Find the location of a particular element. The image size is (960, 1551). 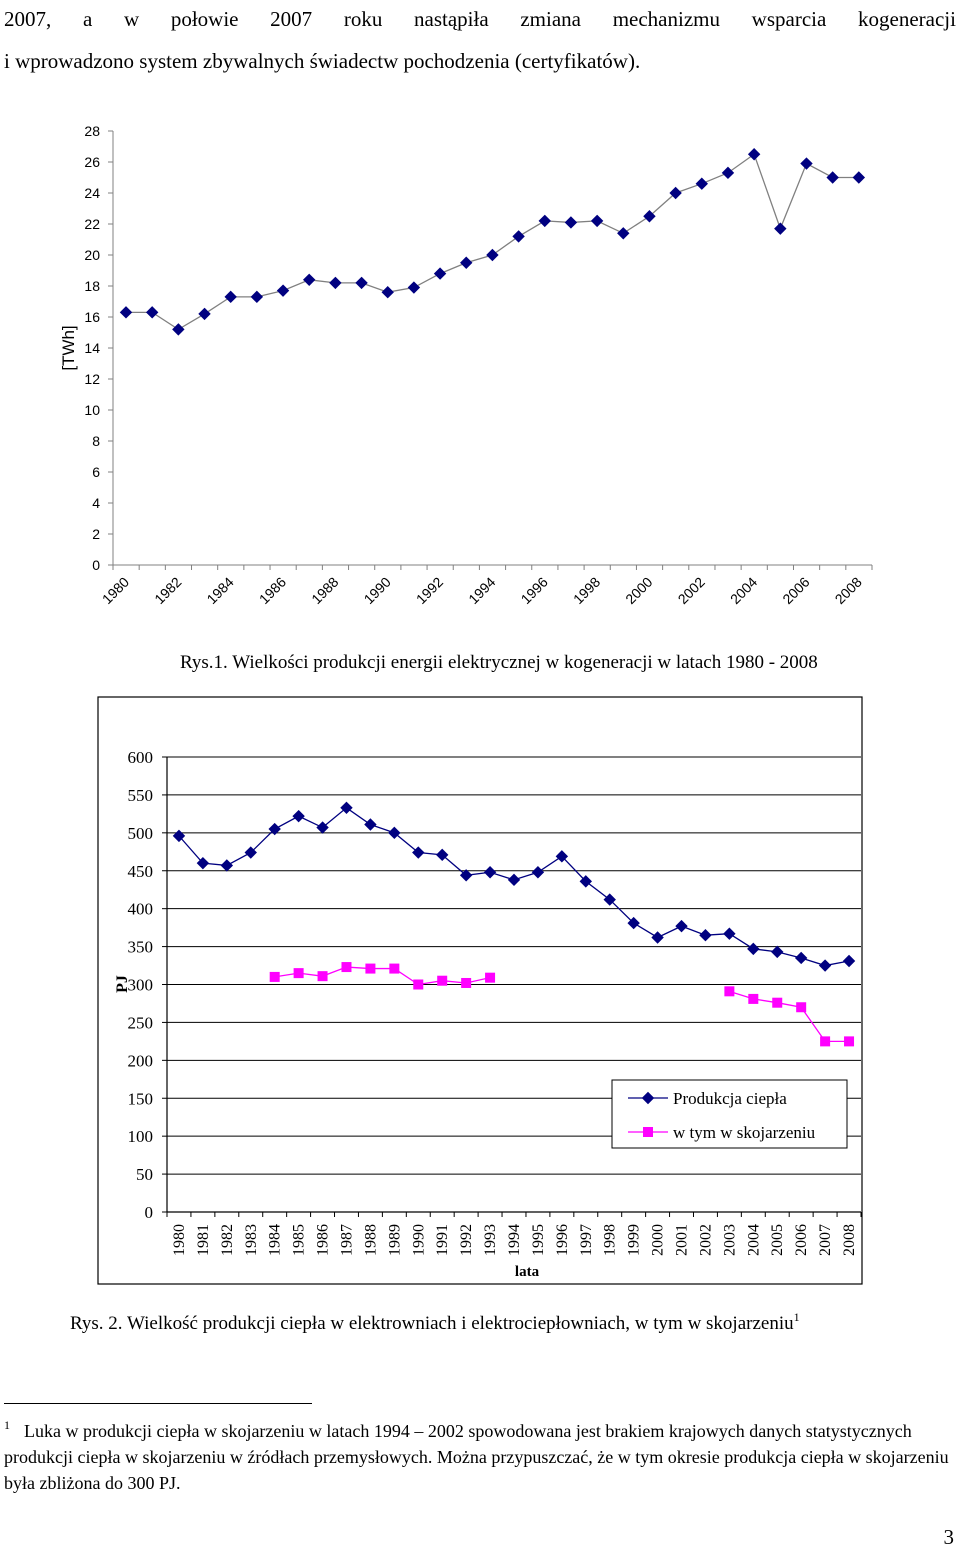

legend-diamond-marker is located at coordinates (648, 1098).